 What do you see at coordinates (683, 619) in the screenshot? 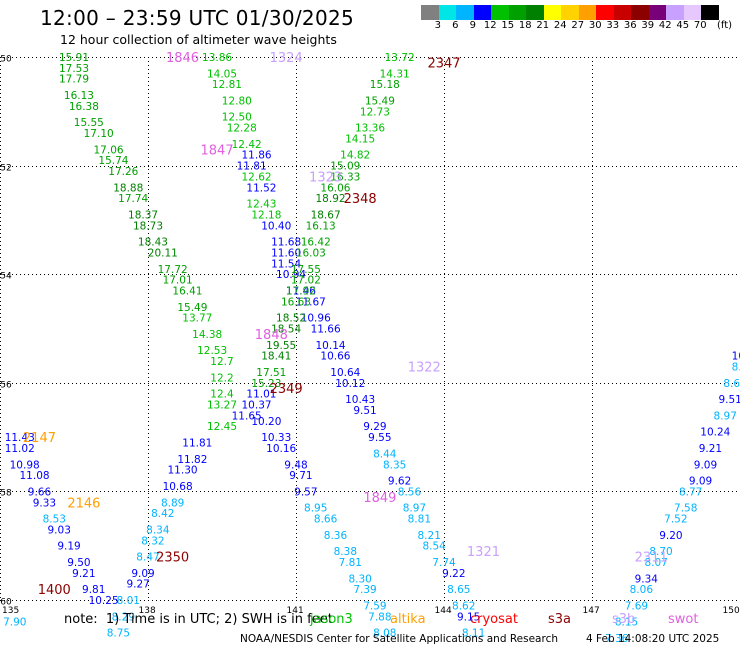
I see `satellite-legend-swot: swot` at bounding box center [683, 619].